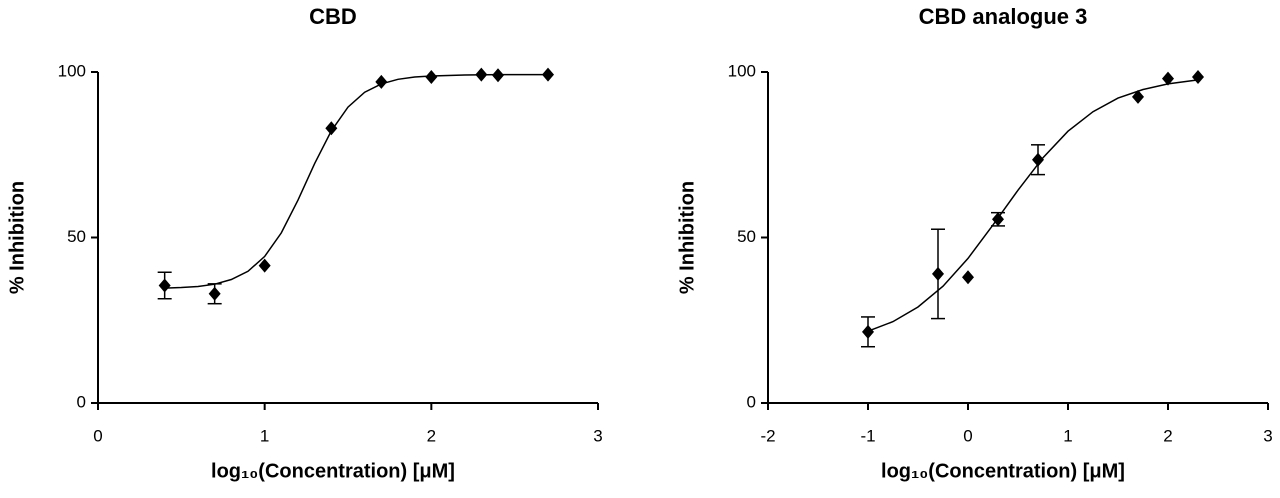  Describe the element at coordinates (333, 16) in the screenshot. I see `chart-title: CBD` at that location.